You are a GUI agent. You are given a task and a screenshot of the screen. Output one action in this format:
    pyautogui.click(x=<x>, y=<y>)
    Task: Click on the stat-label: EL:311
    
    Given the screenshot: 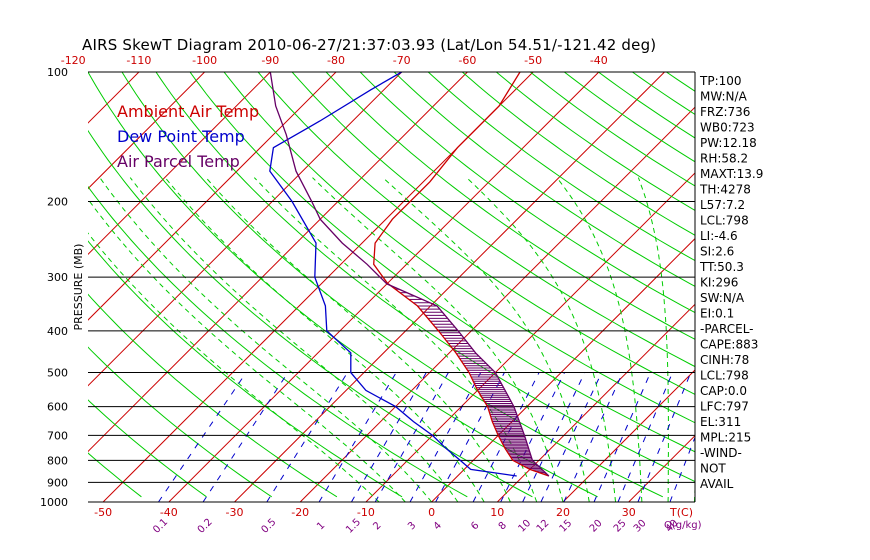 What is the action you would take?
    pyautogui.click(x=720, y=422)
    